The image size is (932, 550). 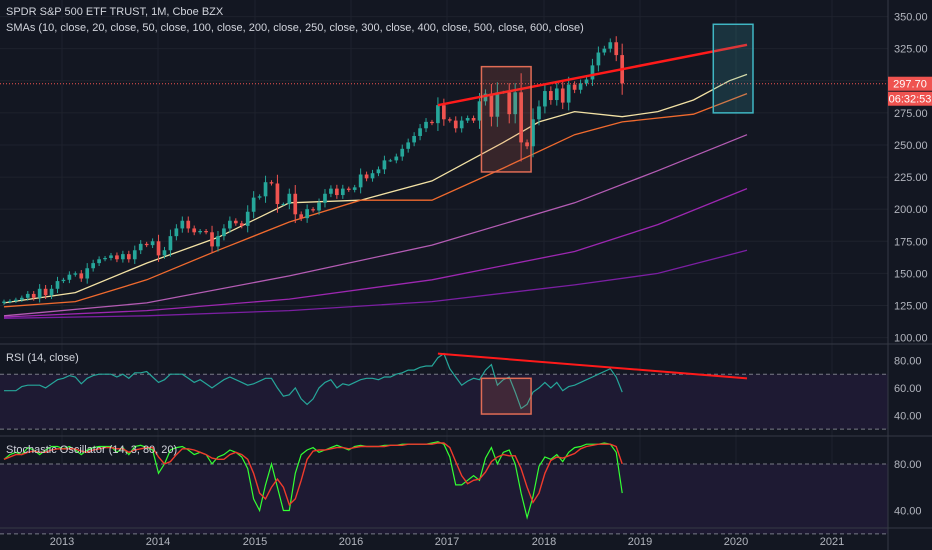 What do you see at coordinates (544, 542) in the screenshot?
I see `time-axis-label: 2018` at bounding box center [544, 542].